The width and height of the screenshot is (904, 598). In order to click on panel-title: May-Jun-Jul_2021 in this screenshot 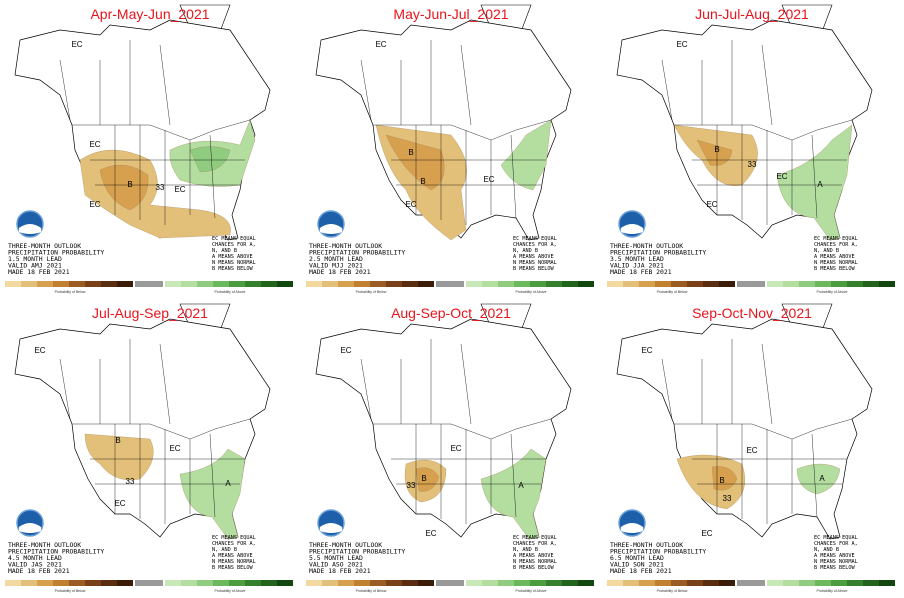, I will do `click(450, 14)`.